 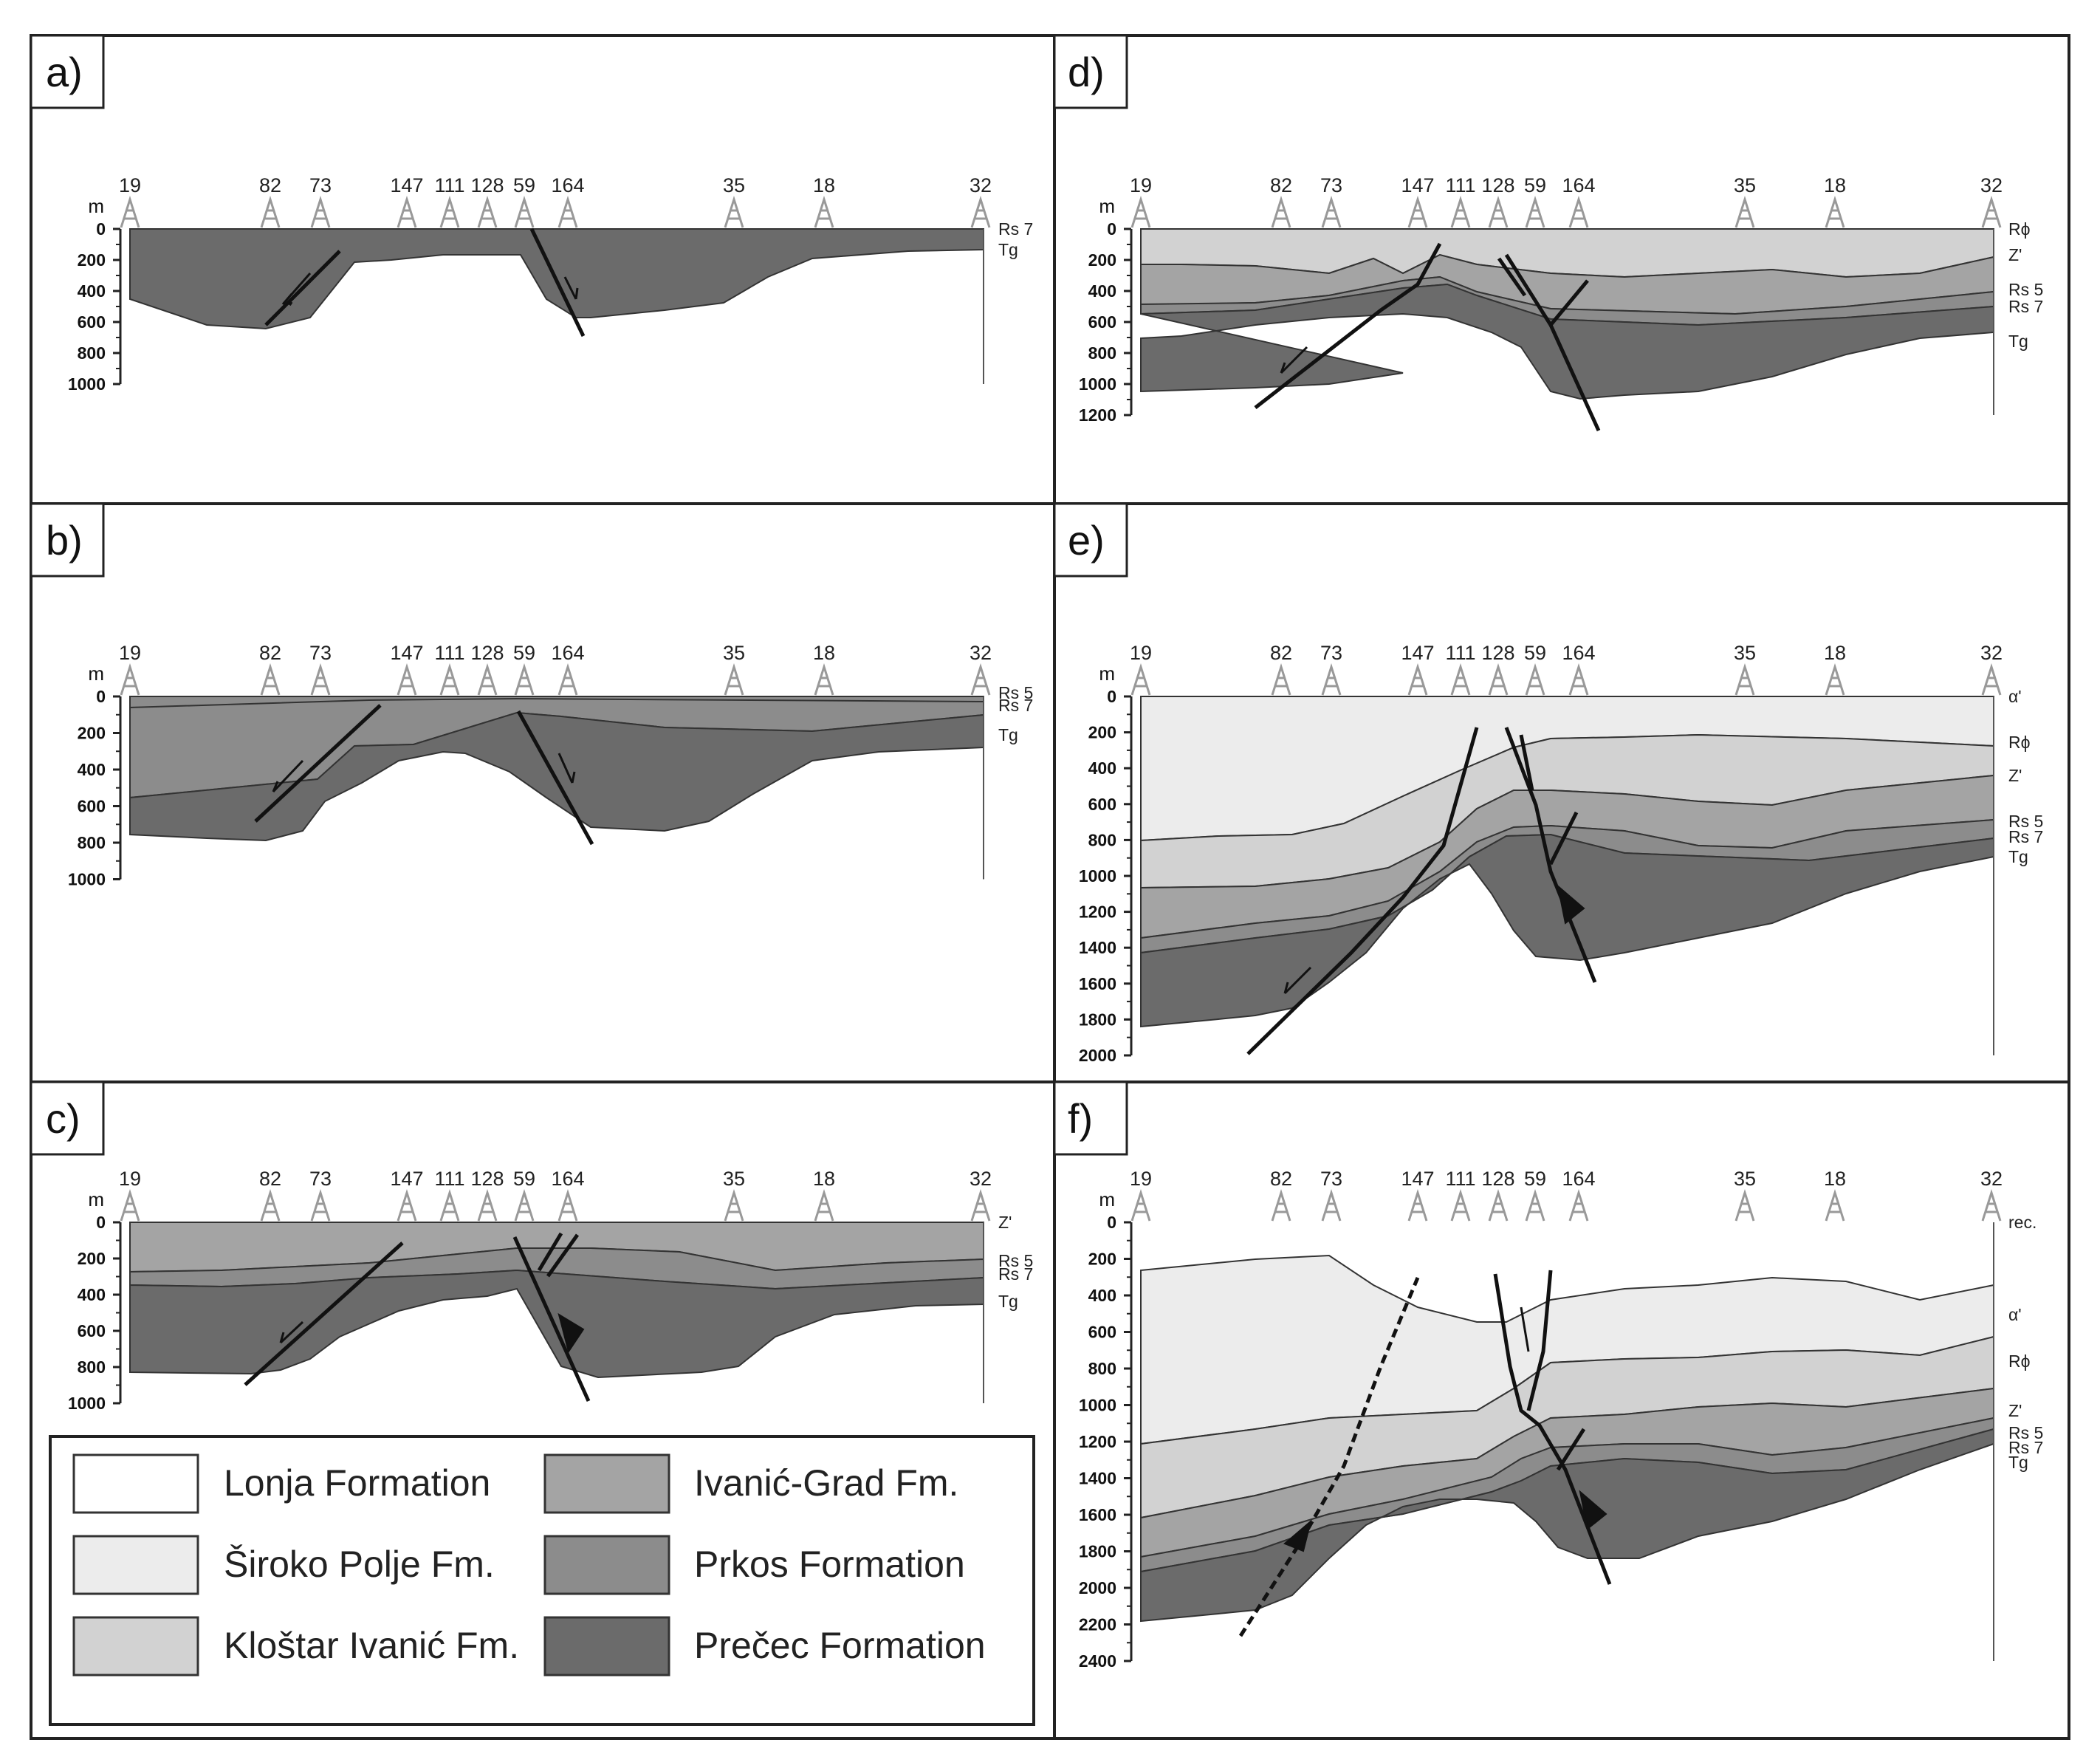 I want to click on section-e-strata, so click(x=1567, y=862).